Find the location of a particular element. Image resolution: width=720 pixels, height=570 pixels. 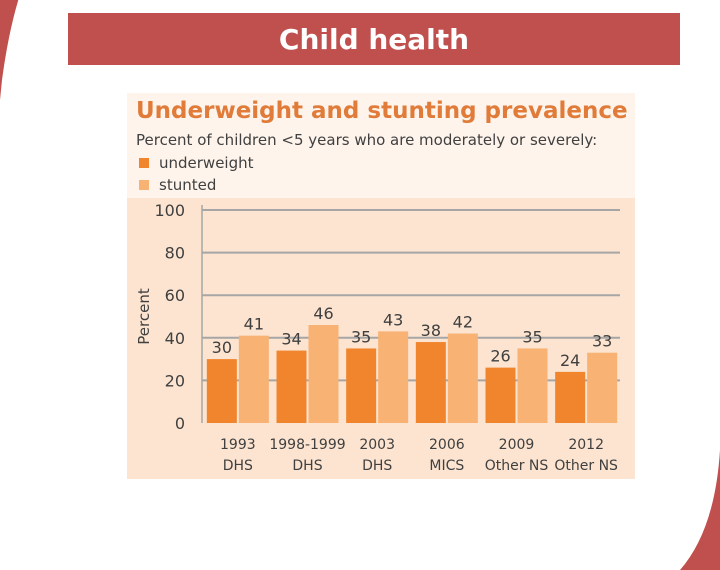

y-tick-label-100: 100 is located at coordinates (169, 210).